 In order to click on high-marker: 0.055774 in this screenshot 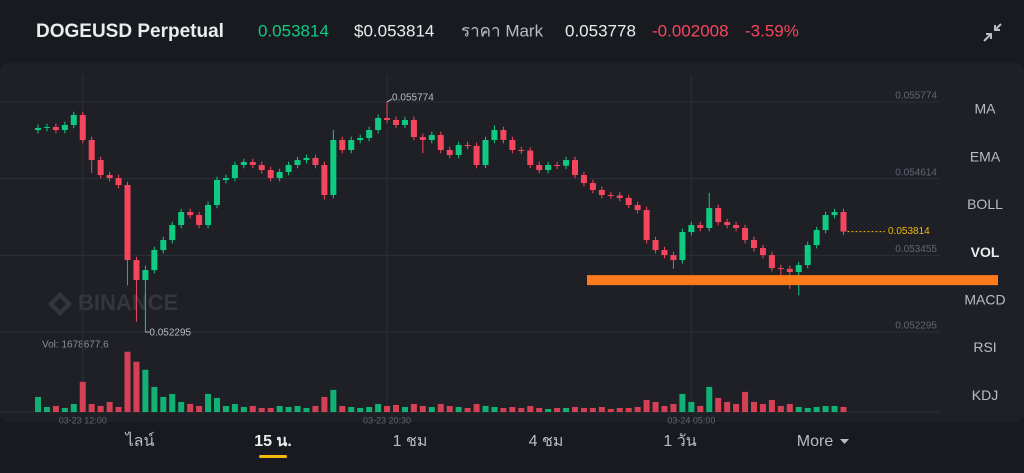, I will do `click(413, 98)`.